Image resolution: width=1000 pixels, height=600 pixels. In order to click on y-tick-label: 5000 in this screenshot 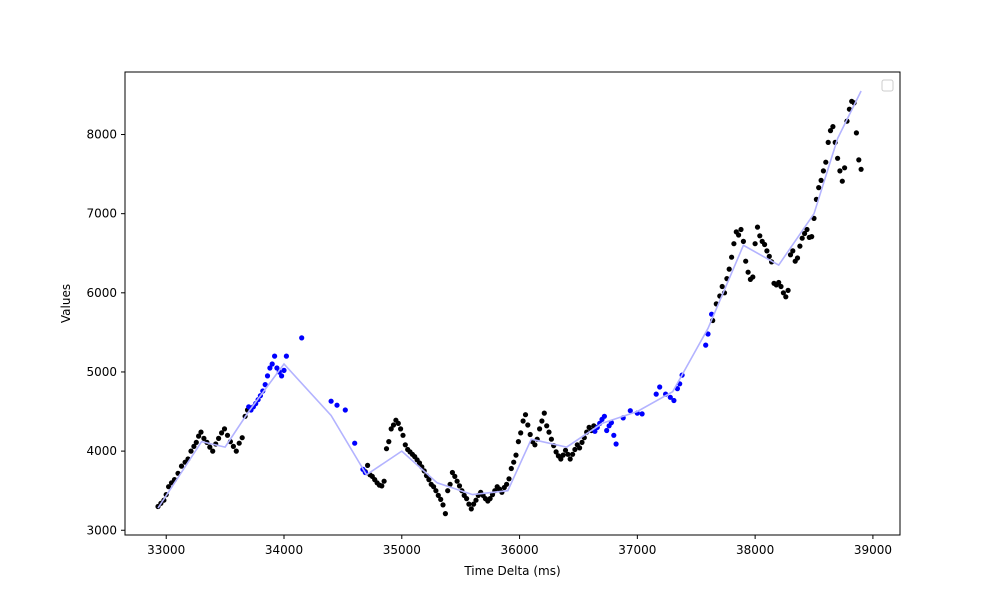, I will do `click(101, 372)`.